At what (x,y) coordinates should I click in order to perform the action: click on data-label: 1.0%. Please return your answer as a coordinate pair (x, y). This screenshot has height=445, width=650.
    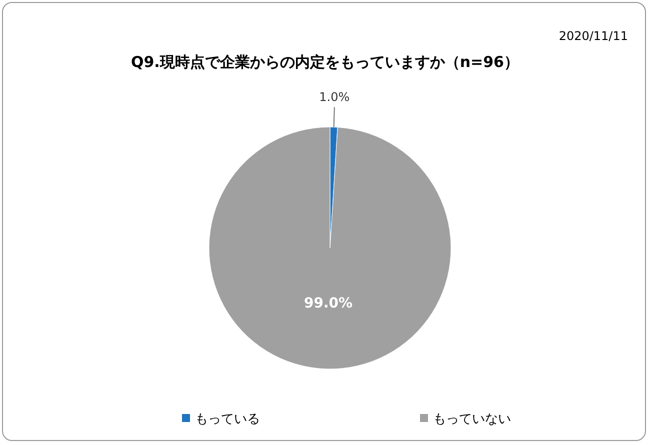
    Looking at the image, I should click on (334, 97).